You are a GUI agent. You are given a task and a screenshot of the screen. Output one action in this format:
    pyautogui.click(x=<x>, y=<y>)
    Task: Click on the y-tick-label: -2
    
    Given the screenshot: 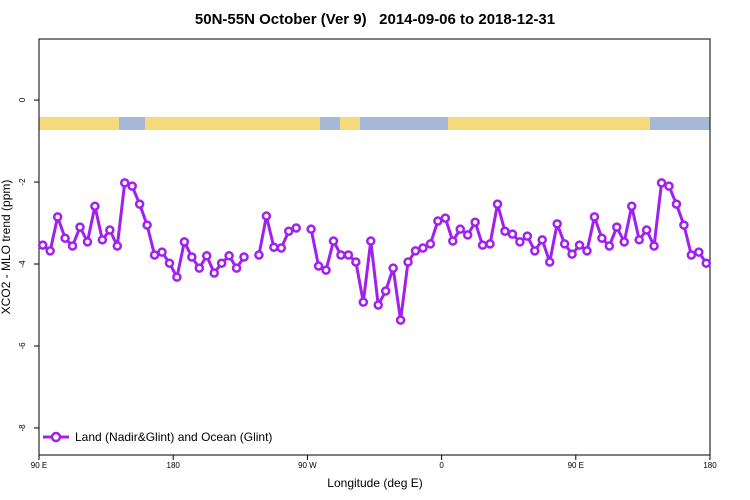 What is the action you would take?
    pyautogui.click(x=22, y=182)
    